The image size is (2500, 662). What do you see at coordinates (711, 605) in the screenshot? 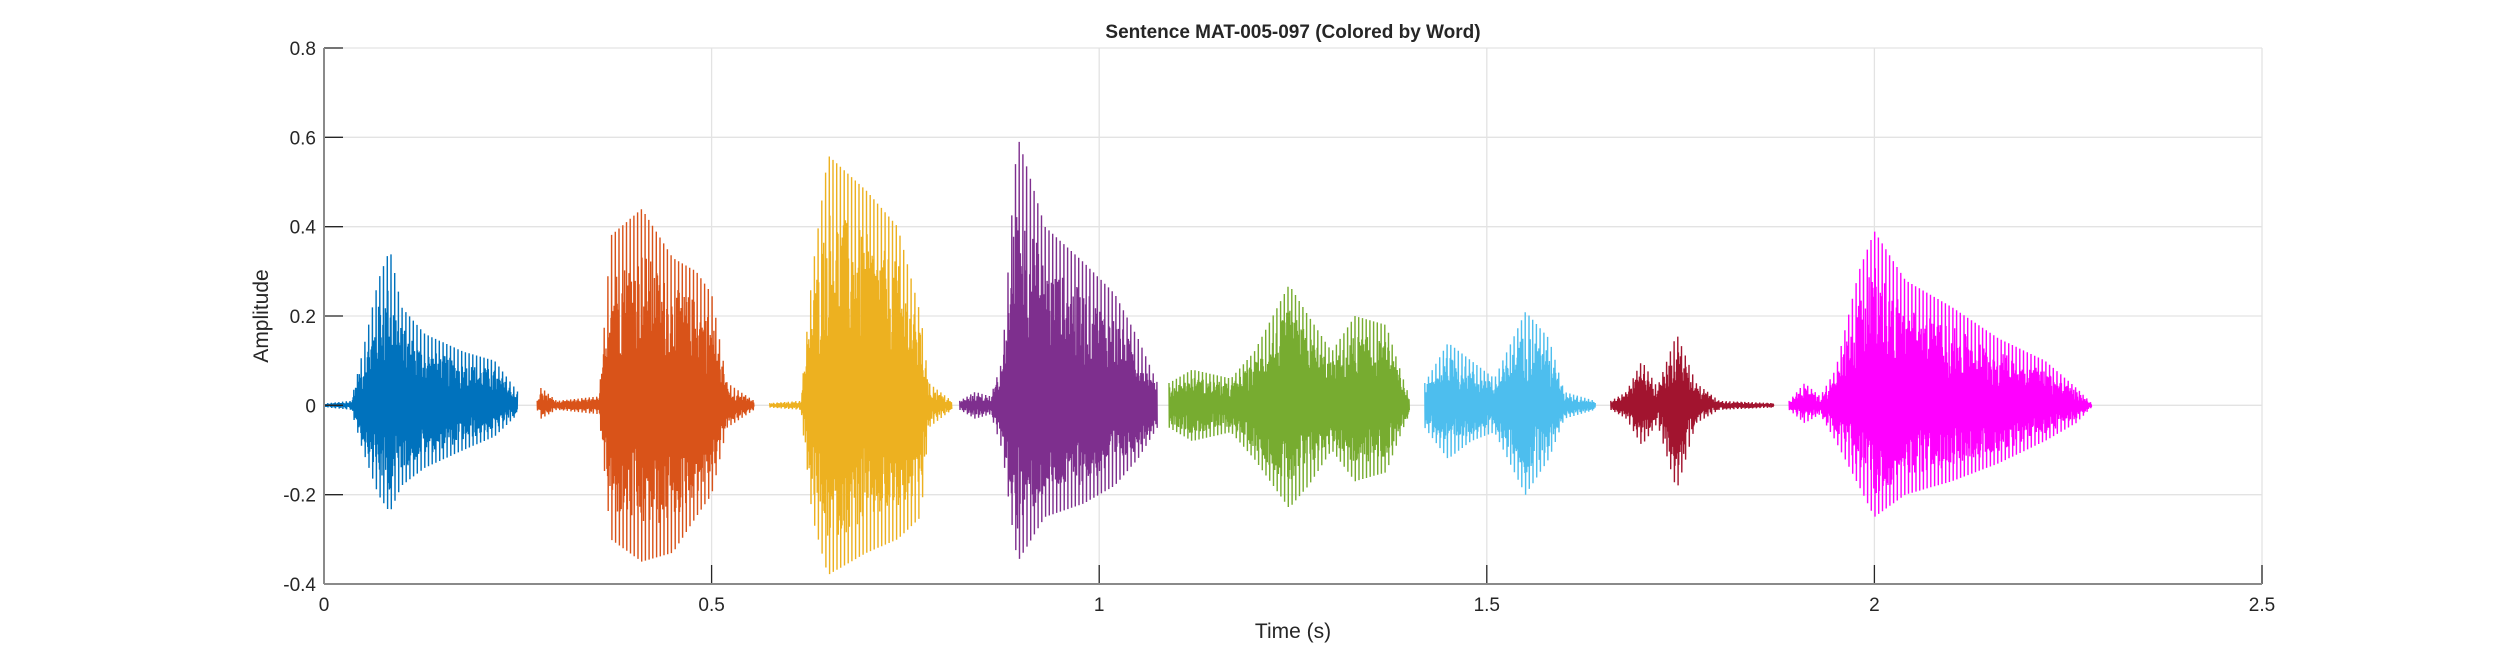
I see `x-tick-label: 0.5` at bounding box center [711, 605].